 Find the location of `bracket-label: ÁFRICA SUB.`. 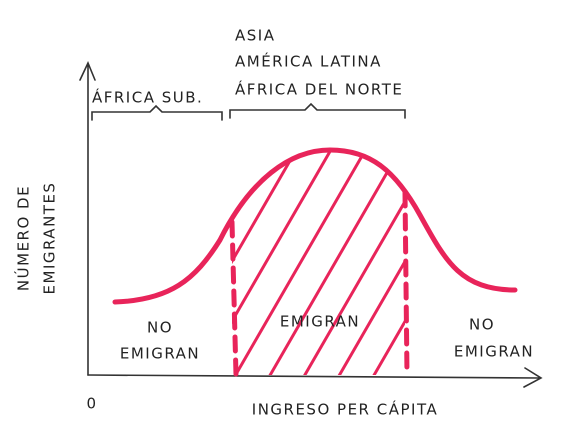

bracket-label: ÁFRICA SUB. is located at coordinates (147, 97).